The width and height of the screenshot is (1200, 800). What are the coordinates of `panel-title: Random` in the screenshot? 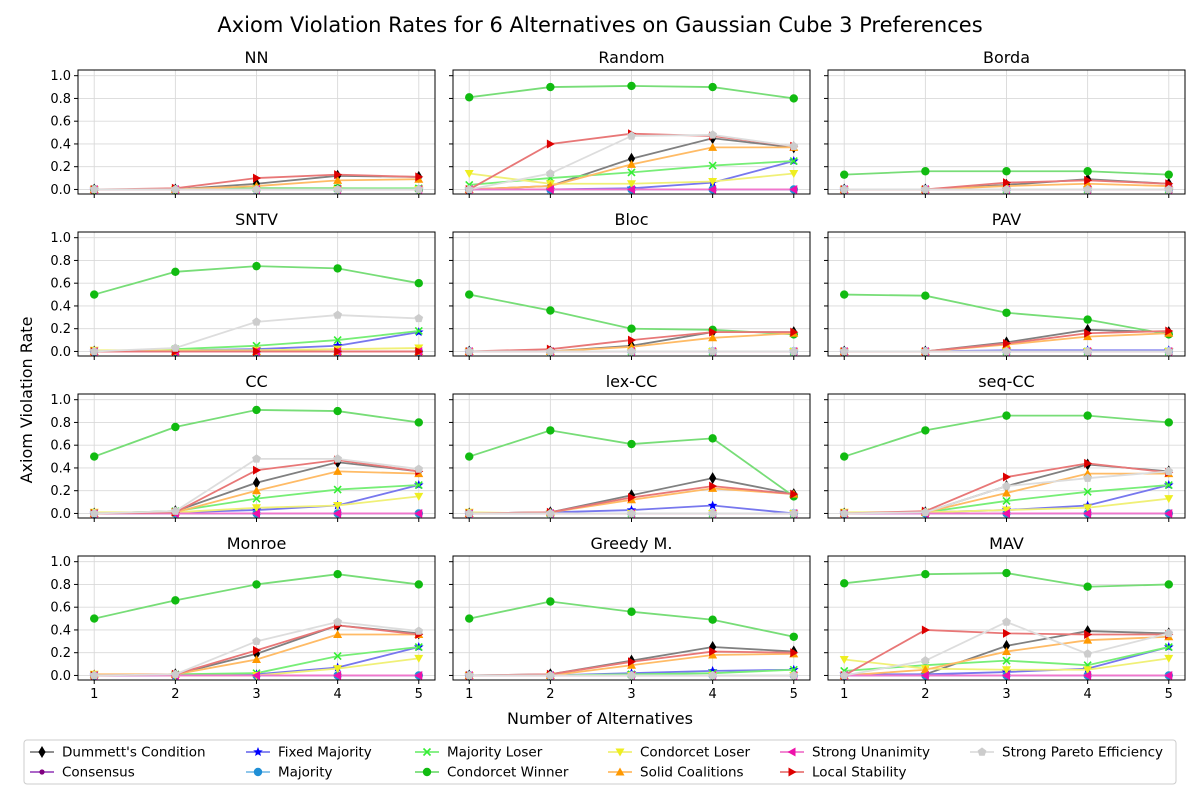 It's located at (631, 57).